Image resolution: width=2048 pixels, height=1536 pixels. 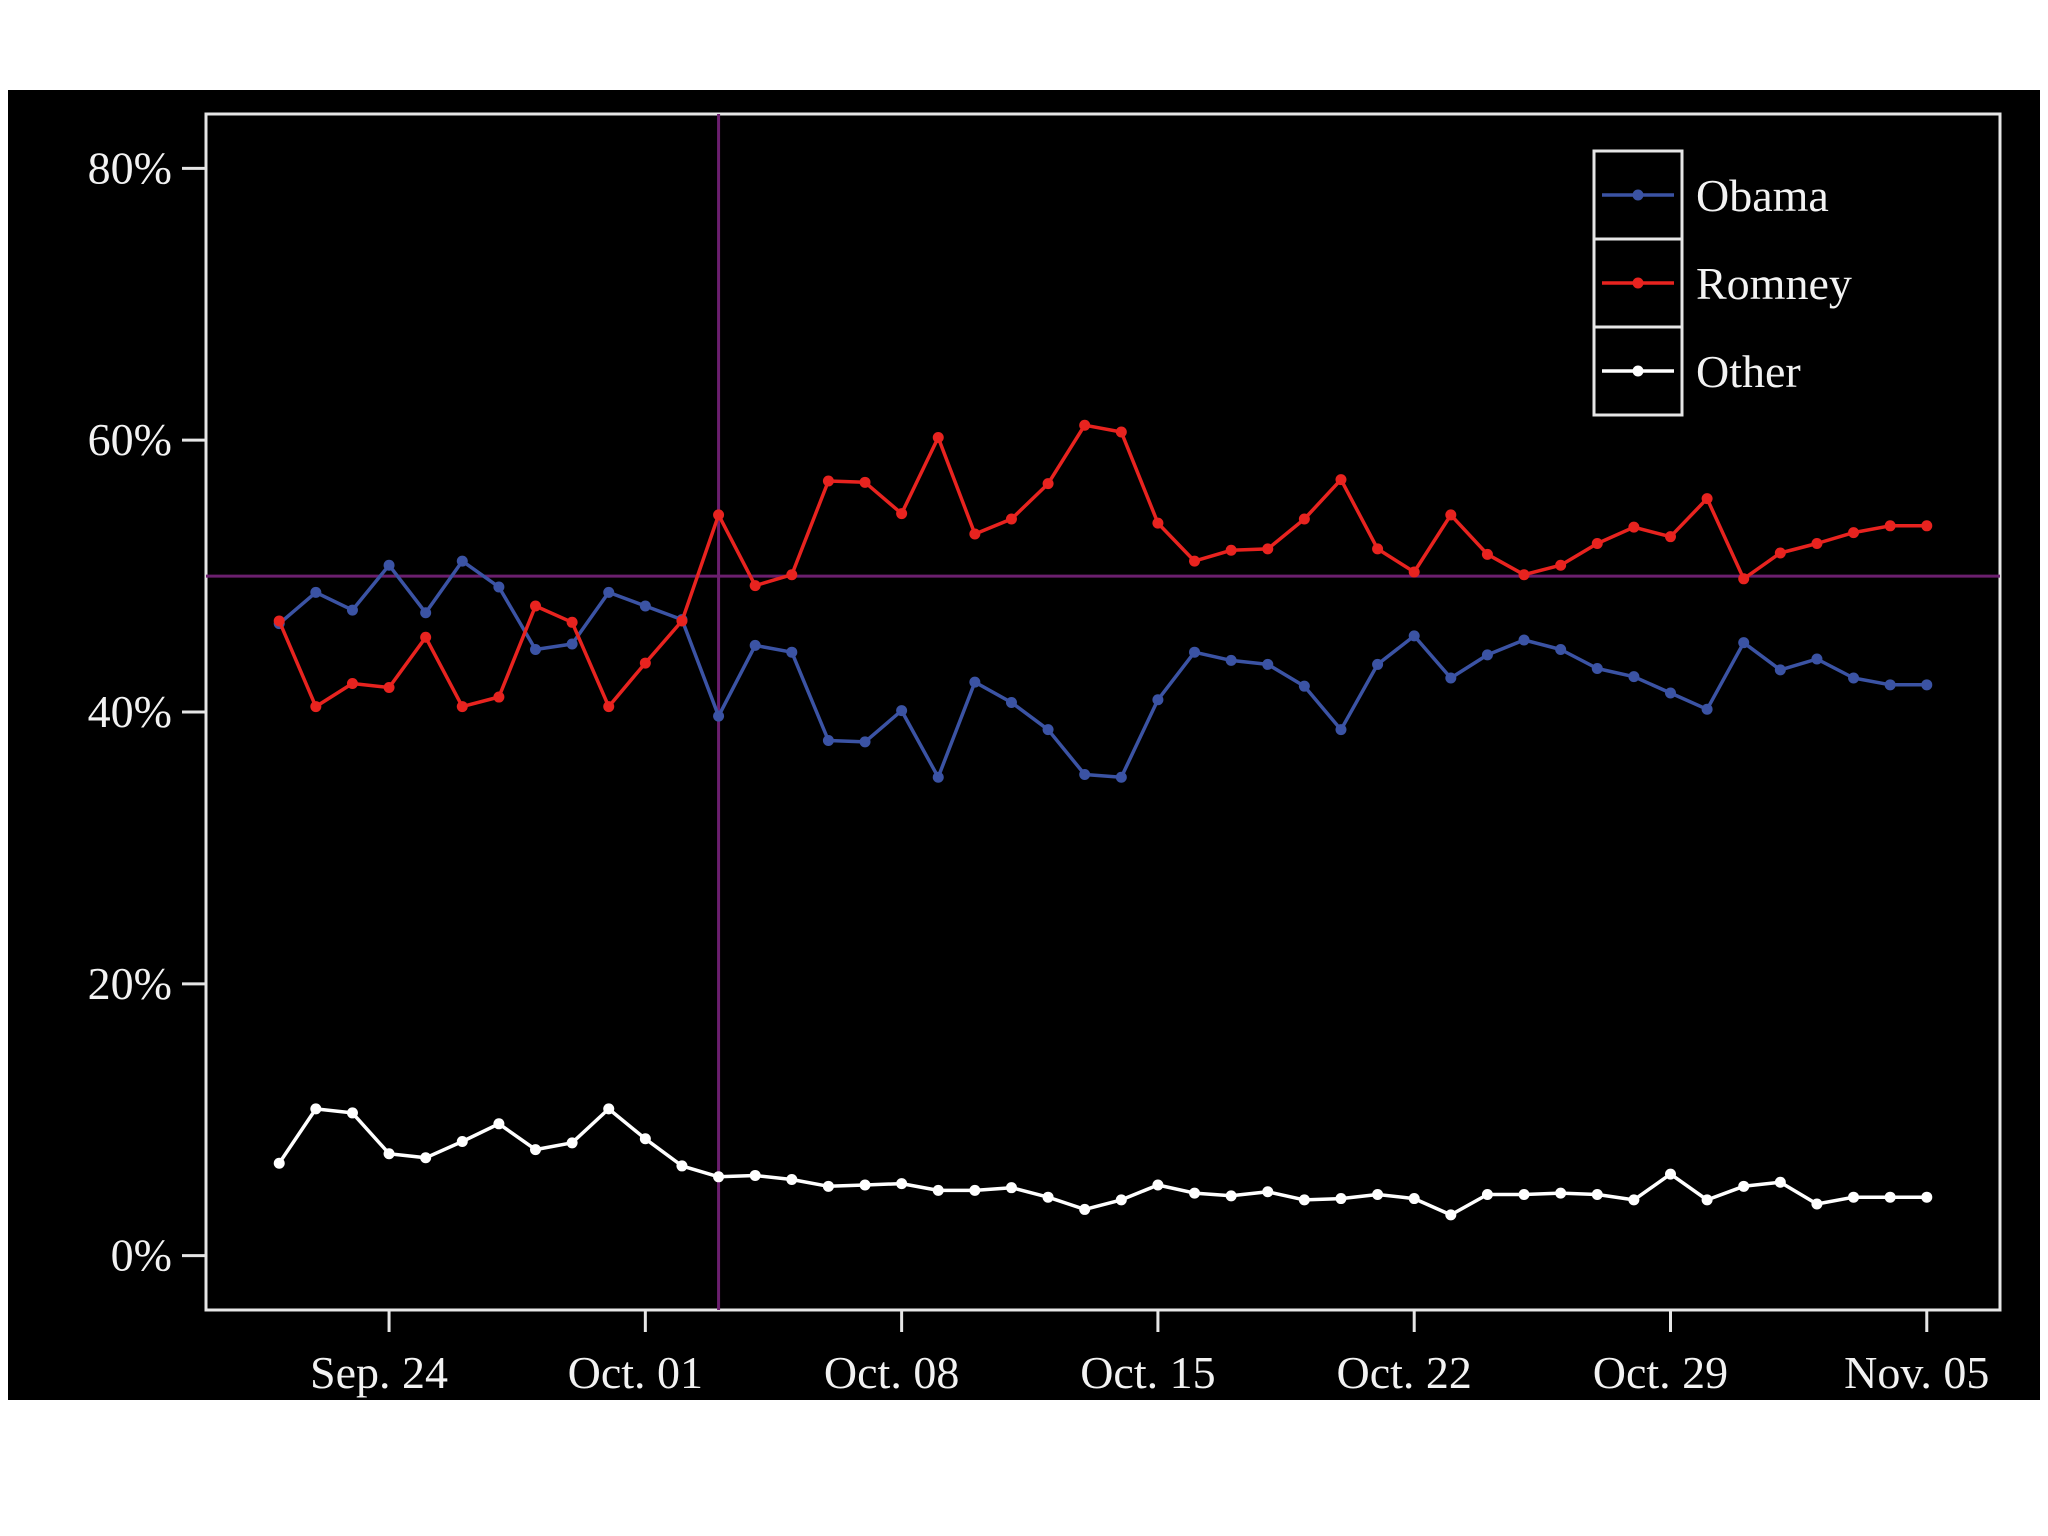 I want to click on x-tick-label: Oct. 29, so click(x=1660, y=1372).